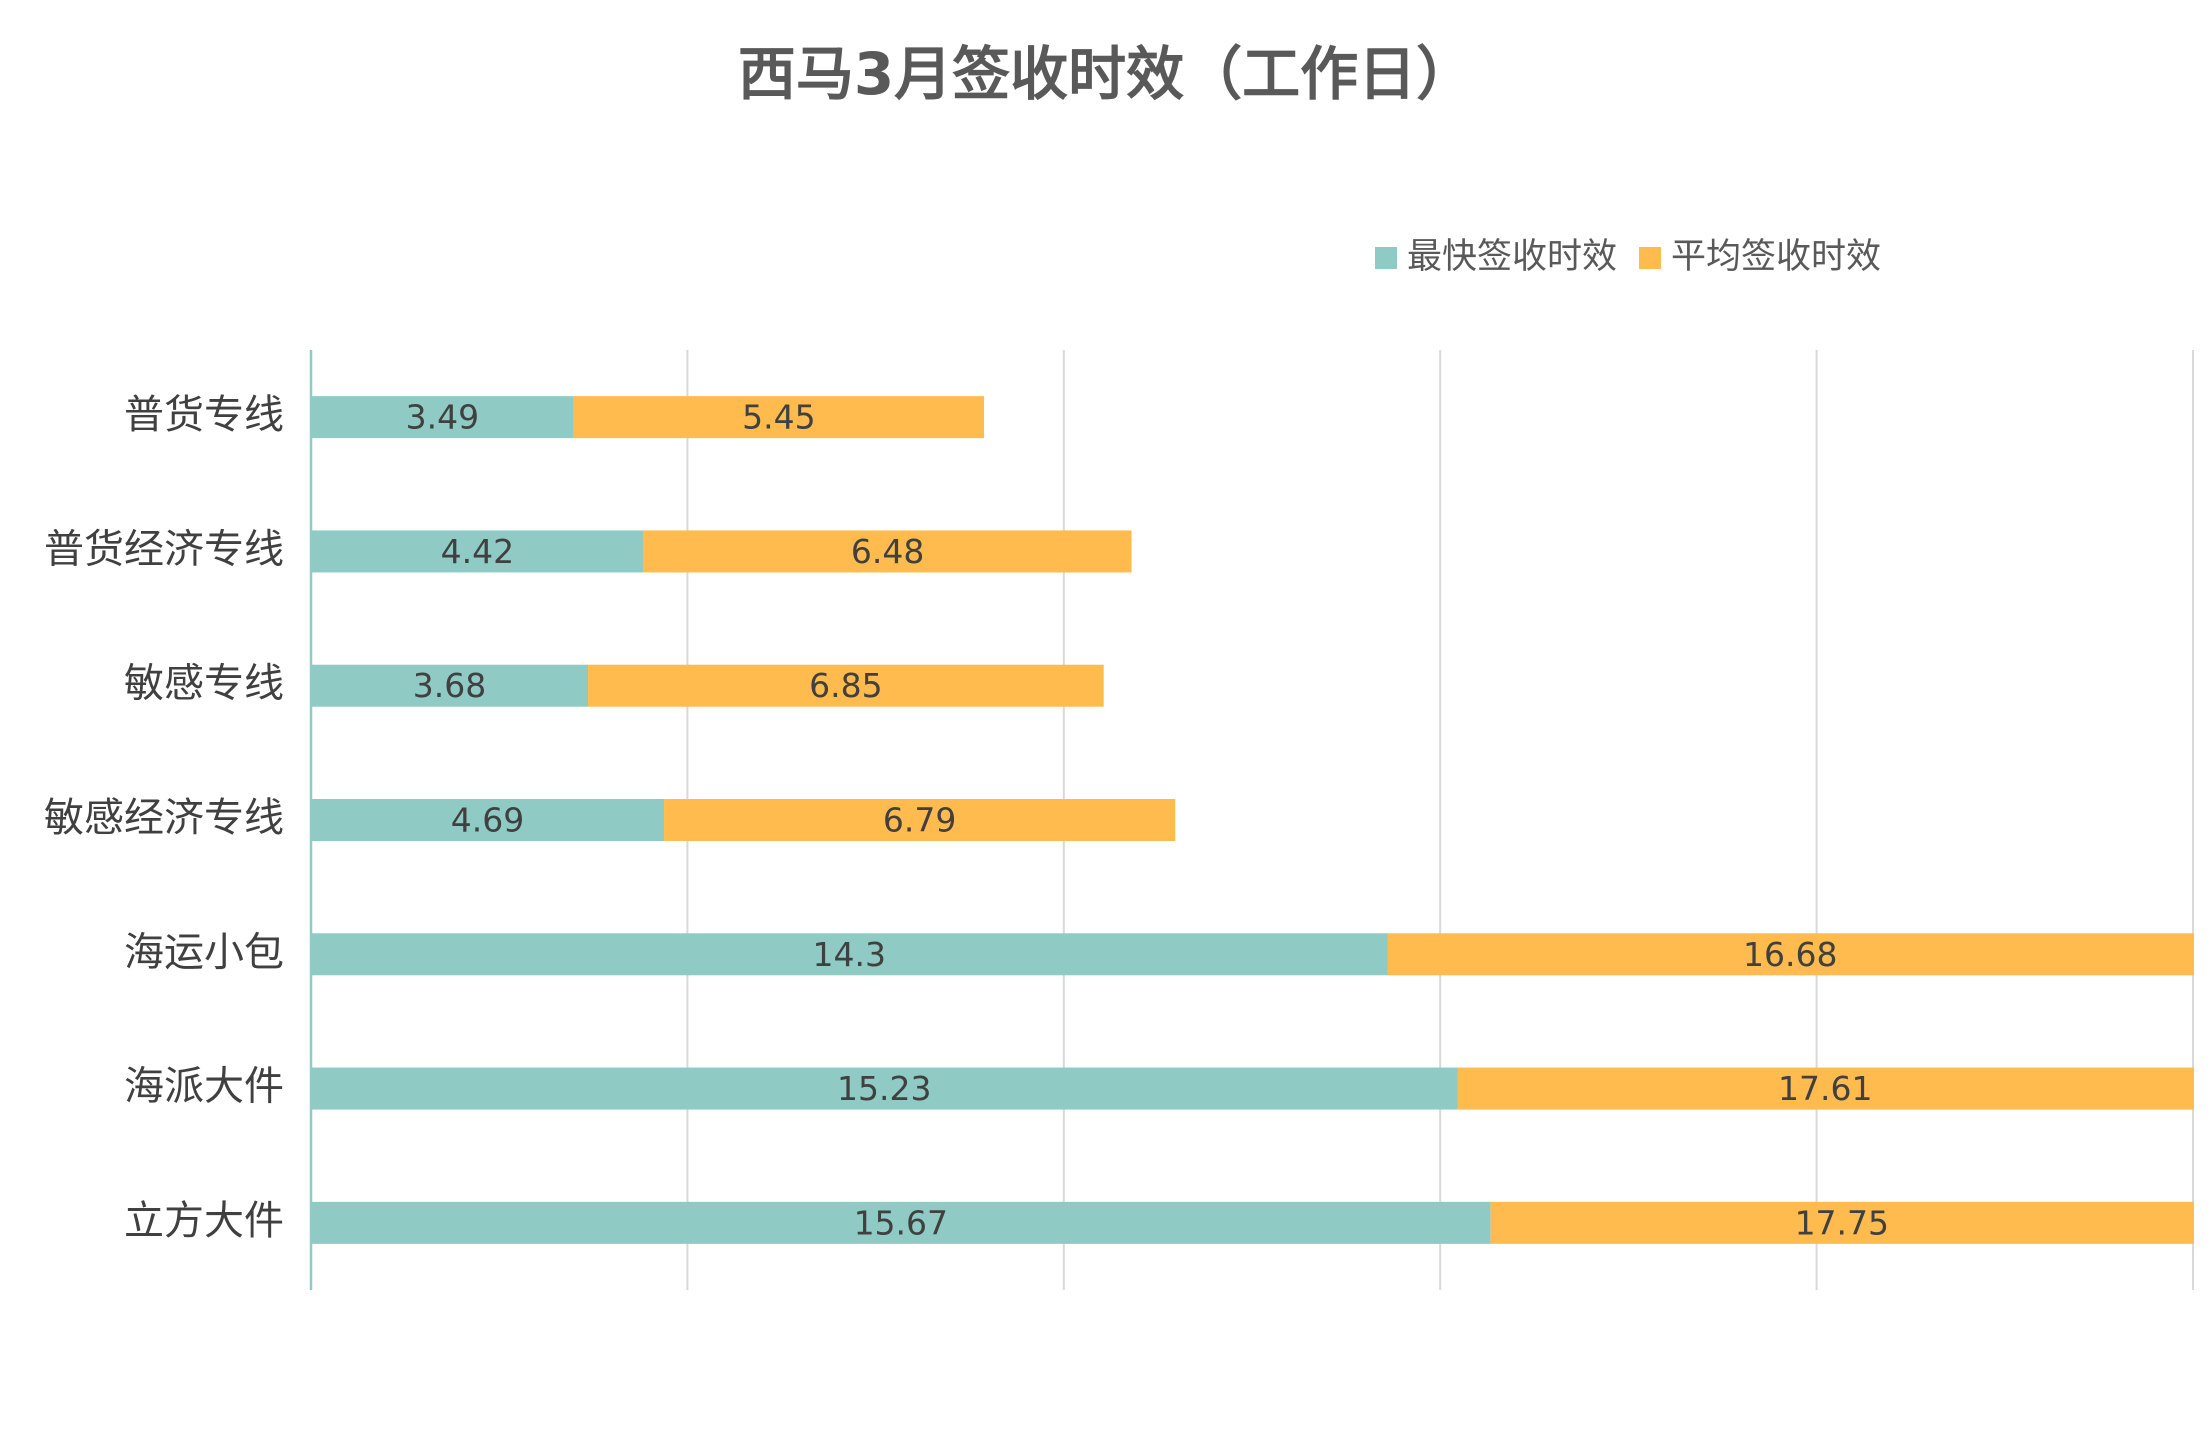  Describe the element at coordinates (1106, 74) in the screenshot. I see `chart-title: 西马3月签收时效（工作日）` at that location.